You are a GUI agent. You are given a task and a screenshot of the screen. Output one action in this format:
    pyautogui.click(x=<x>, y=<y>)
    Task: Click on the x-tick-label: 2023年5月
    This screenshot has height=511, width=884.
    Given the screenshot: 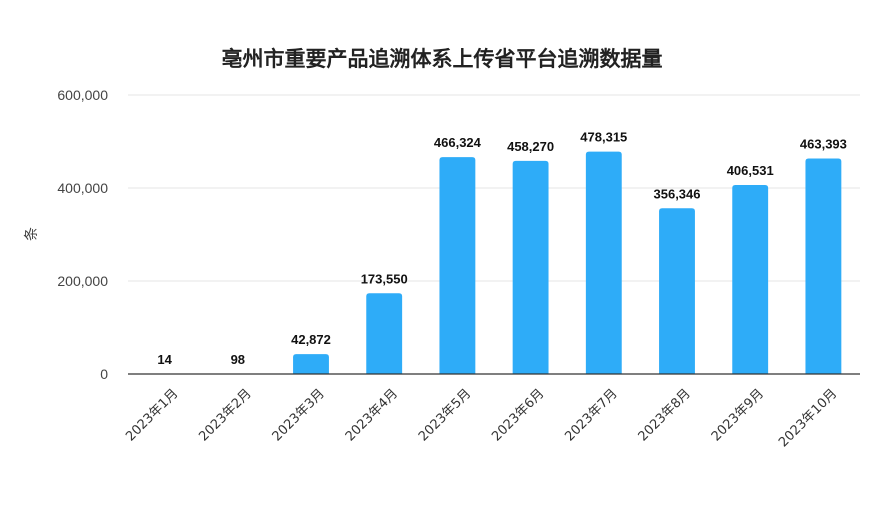 What is the action you would take?
    pyautogui.click(x=445, y=415)
    